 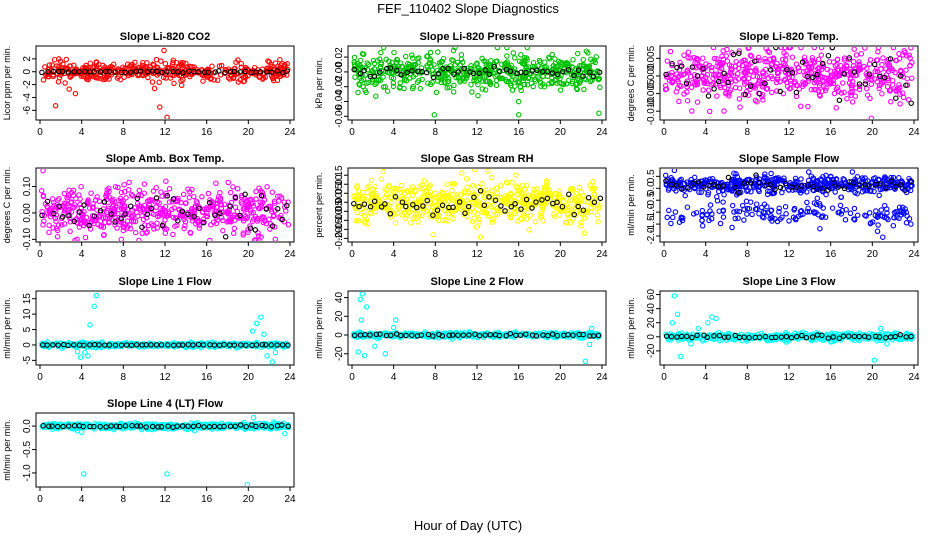 I want to click on x-tick-label: 0, so click(x=40, y=132).